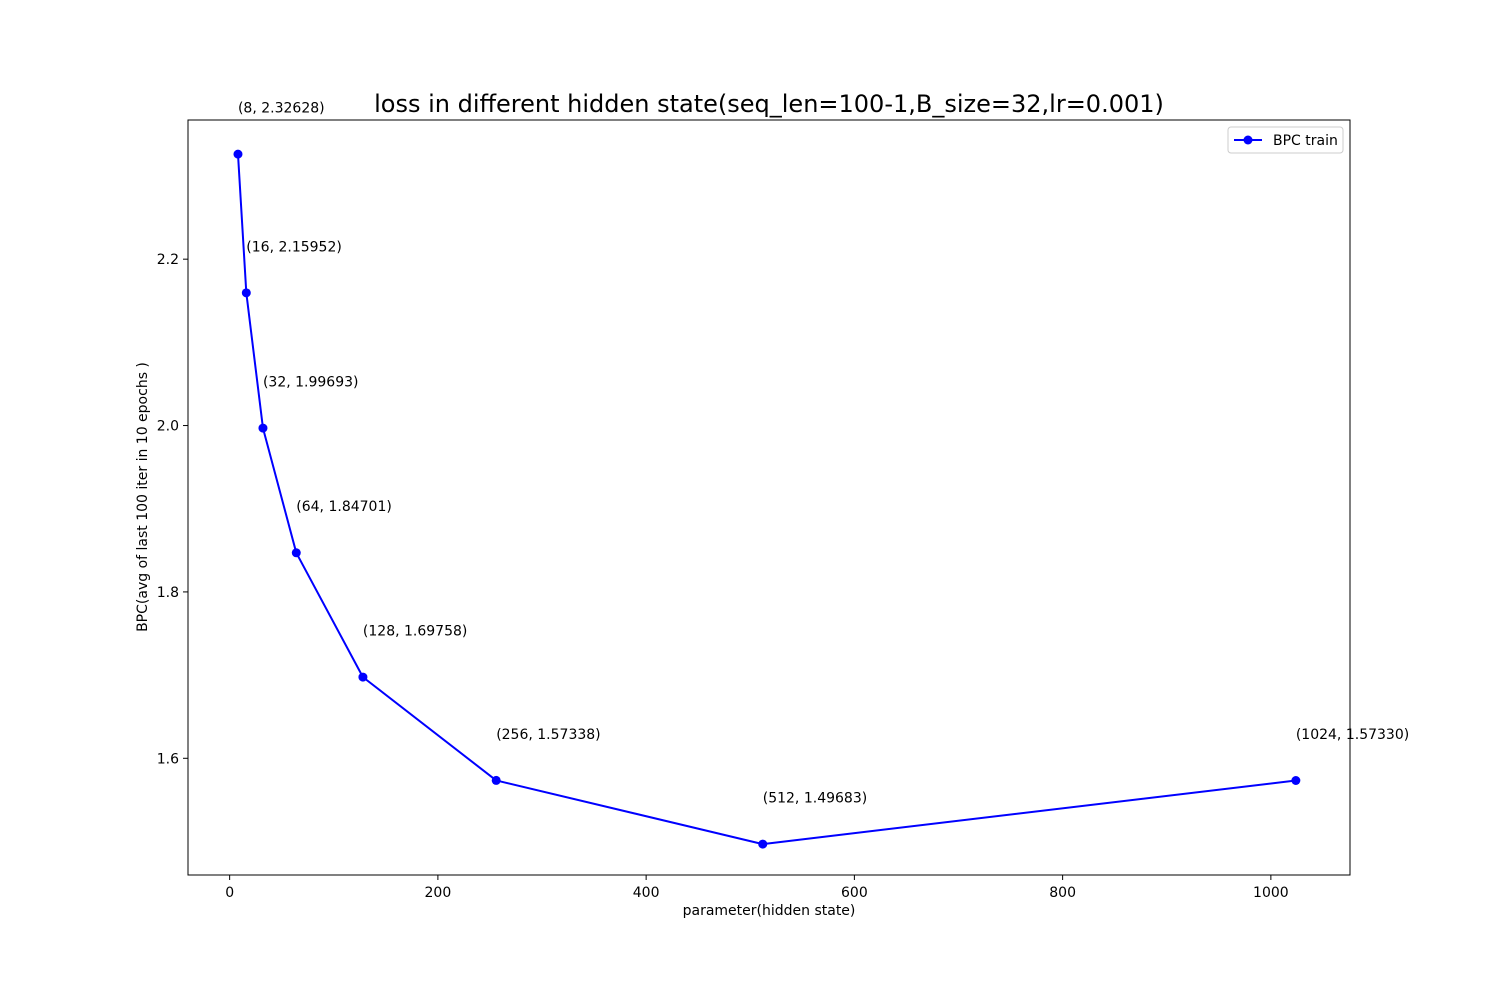 The height and width of the screenshot is (1000, 1500). I want to click on y-tick-label: 2.0, so click(168, 427).